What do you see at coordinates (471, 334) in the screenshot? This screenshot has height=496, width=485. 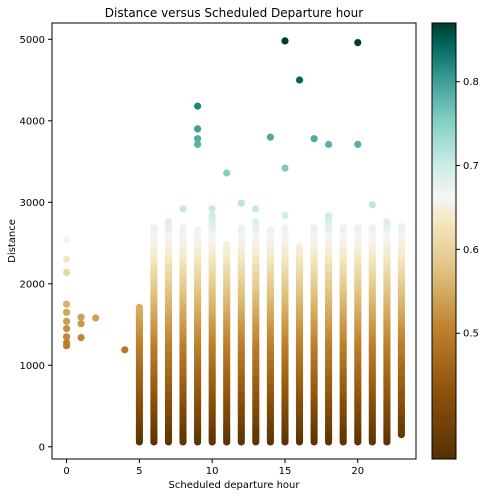 I see `colorbar-tick-label: 0.5` at bounding box center [471, 334].